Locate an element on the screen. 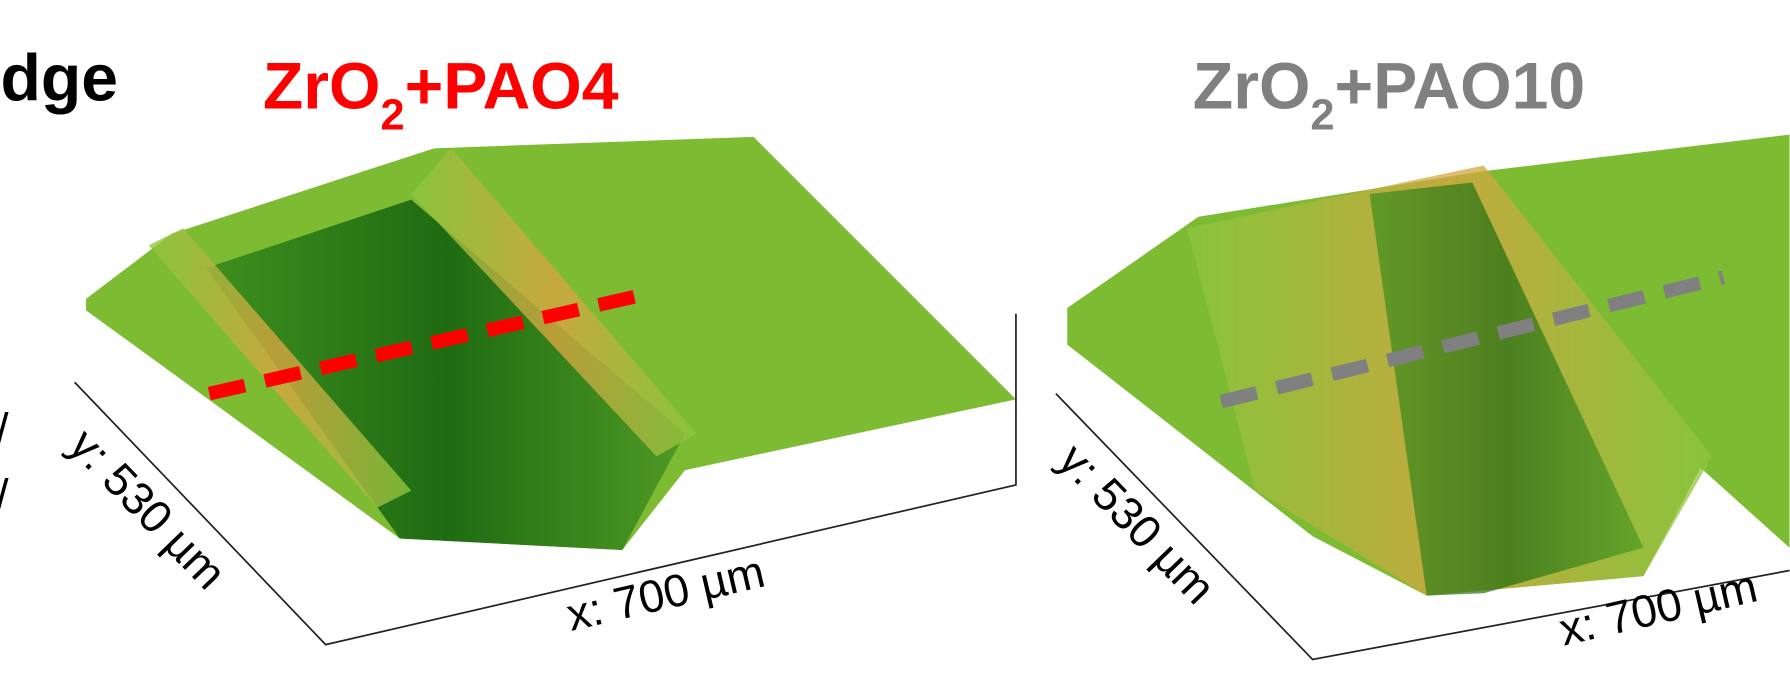 Image resolution: width=1790 pixels, height=688 pixels. title-fragment: dge is located at coordinates (59, 78).